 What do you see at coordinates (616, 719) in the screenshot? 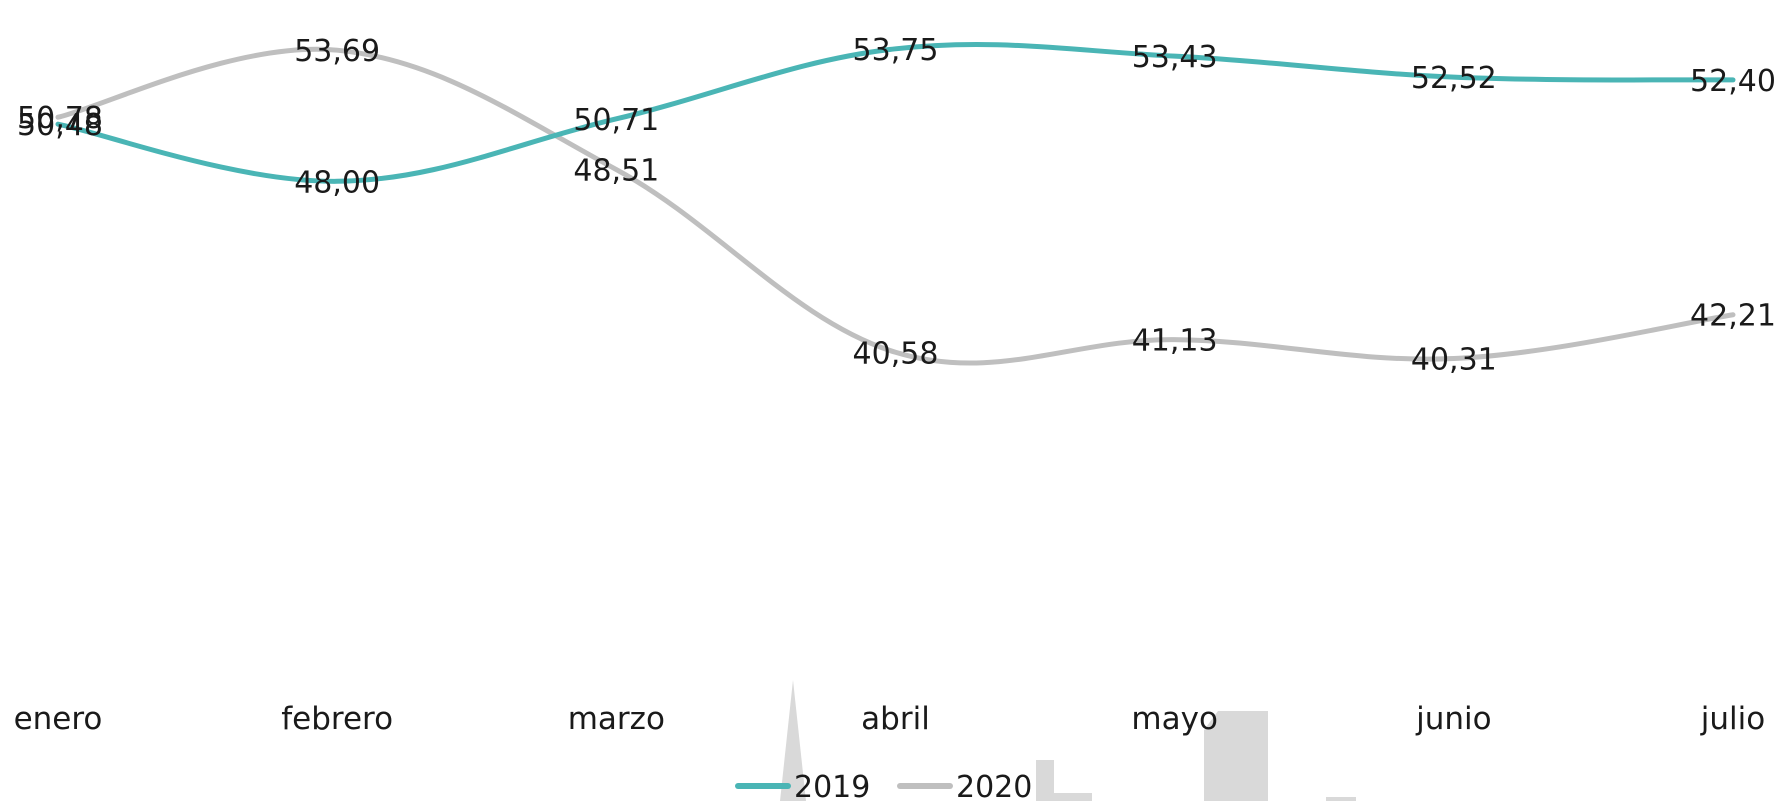
I see `x-tick-label-marzo: marzo` at bounding box center [616, 719].